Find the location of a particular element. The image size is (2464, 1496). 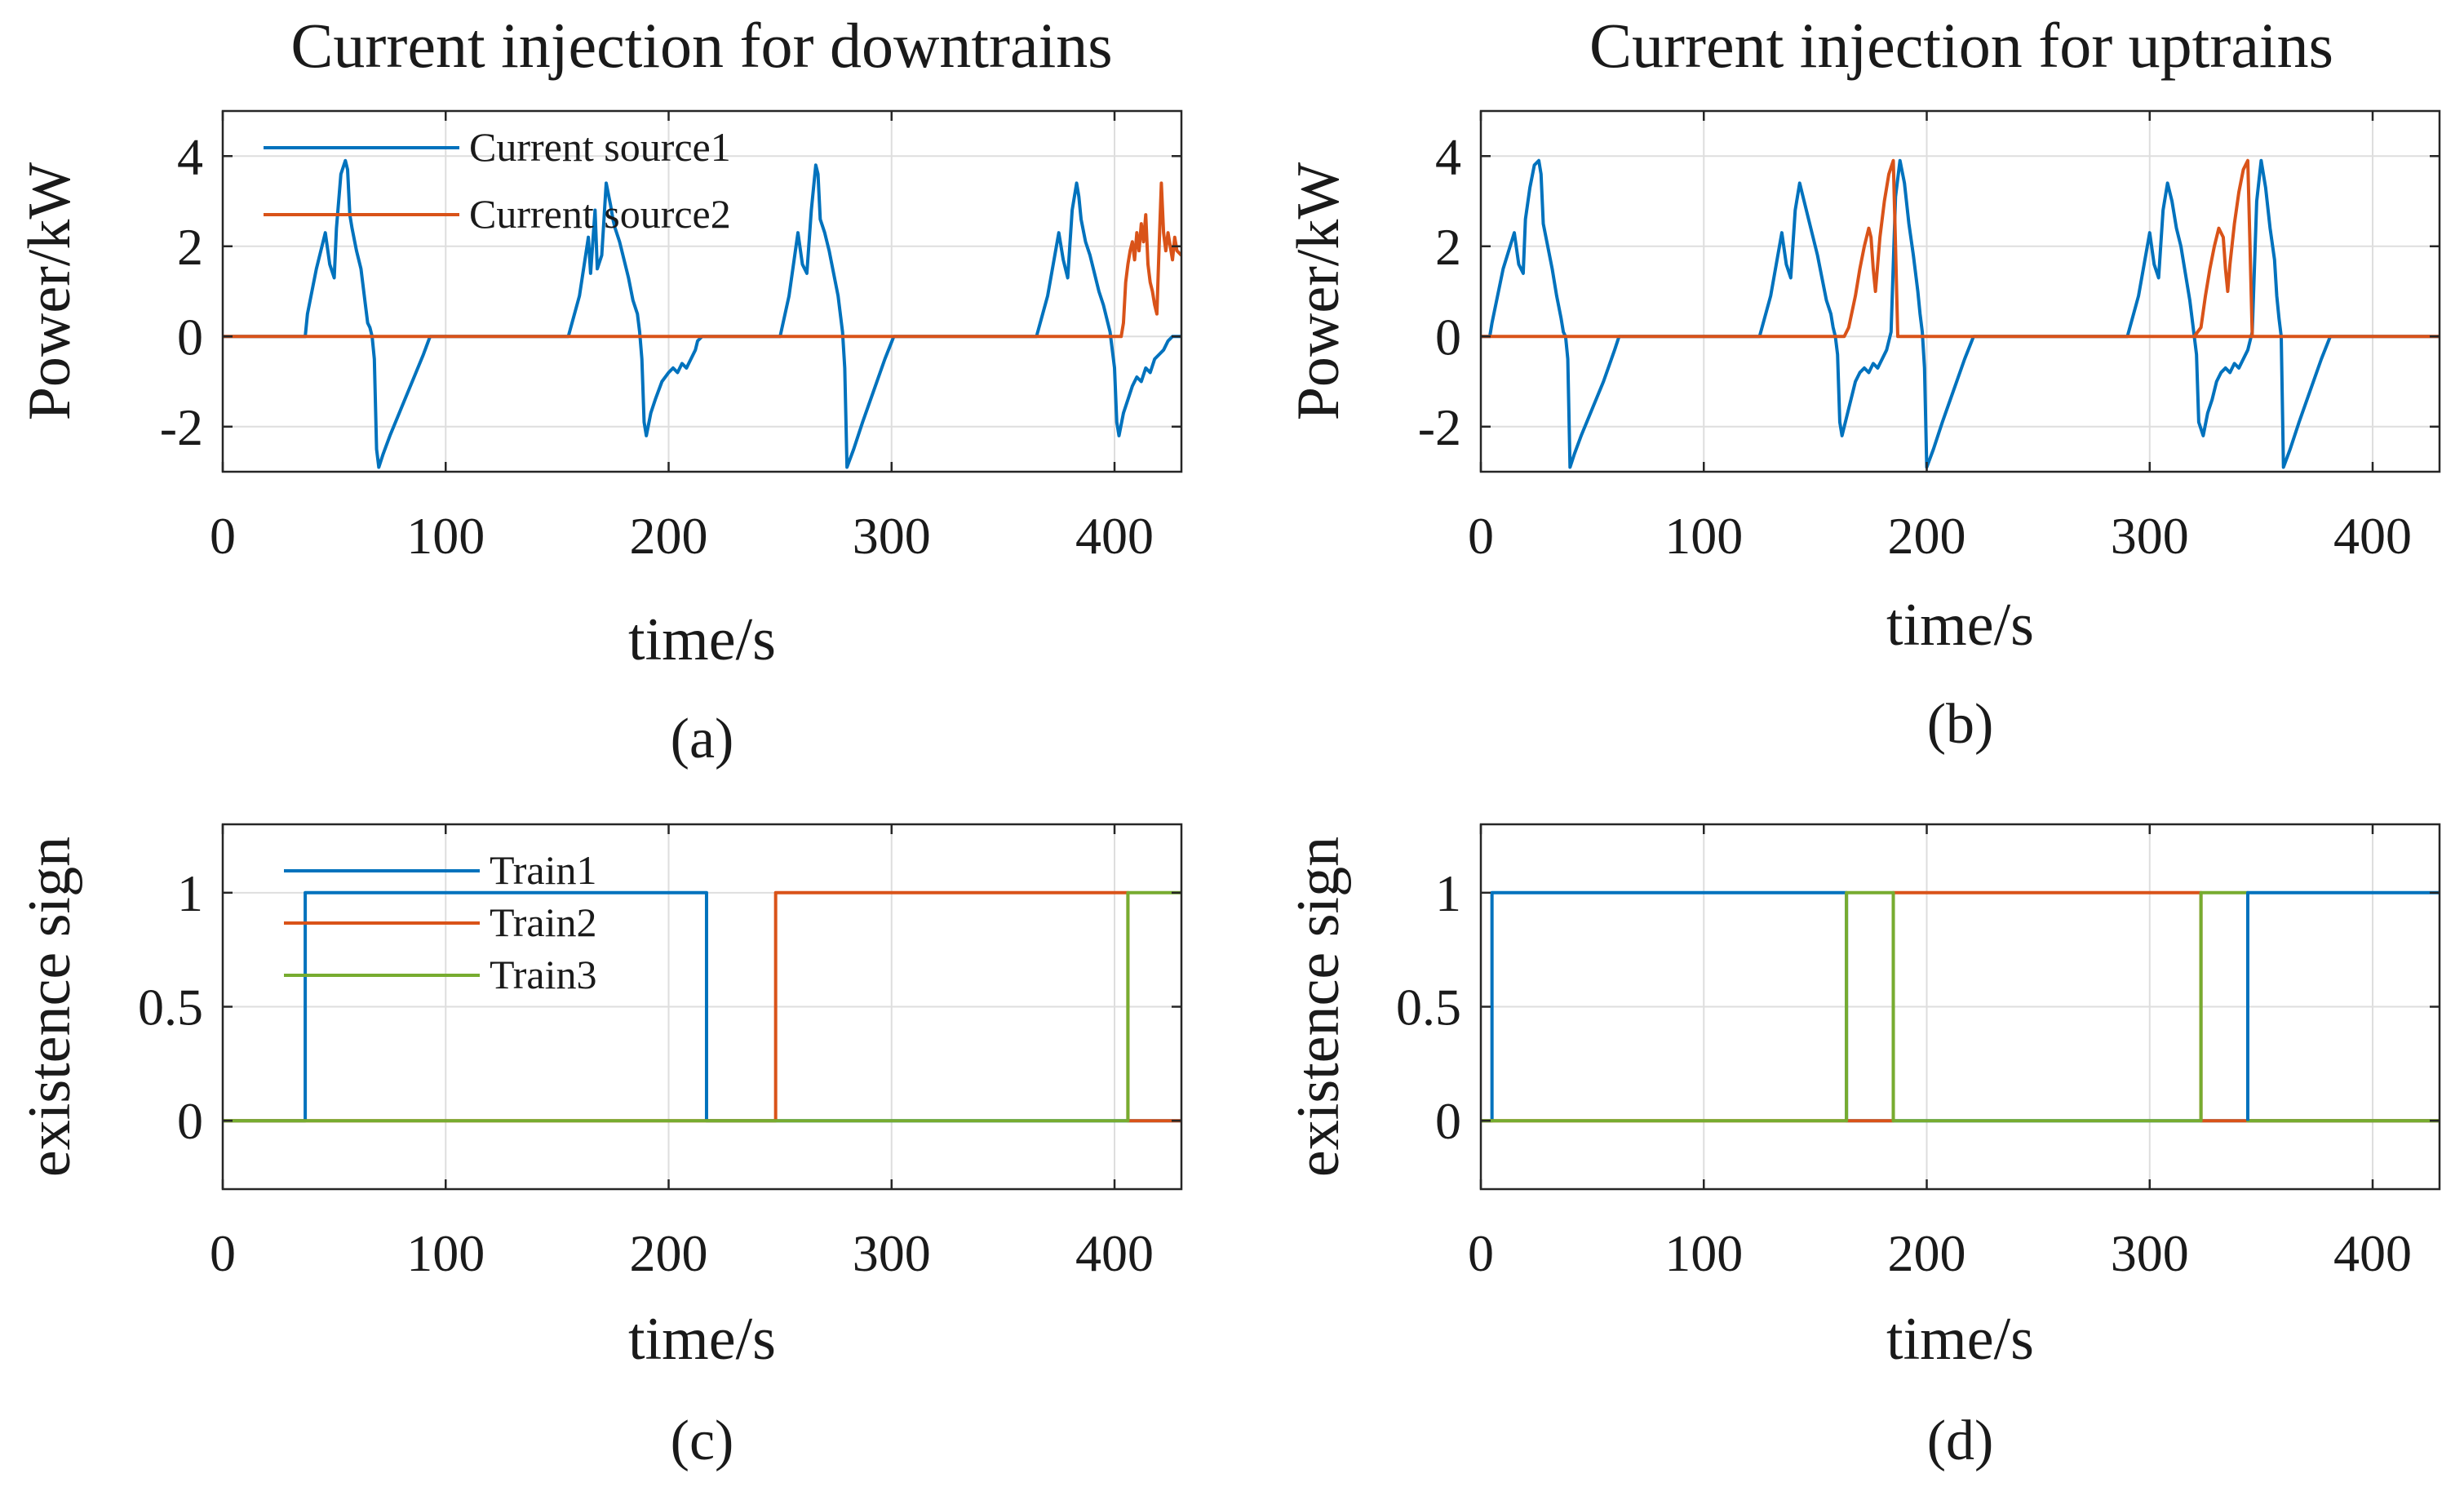

panel-caption: (b) is located at coordinates (1961, 725).